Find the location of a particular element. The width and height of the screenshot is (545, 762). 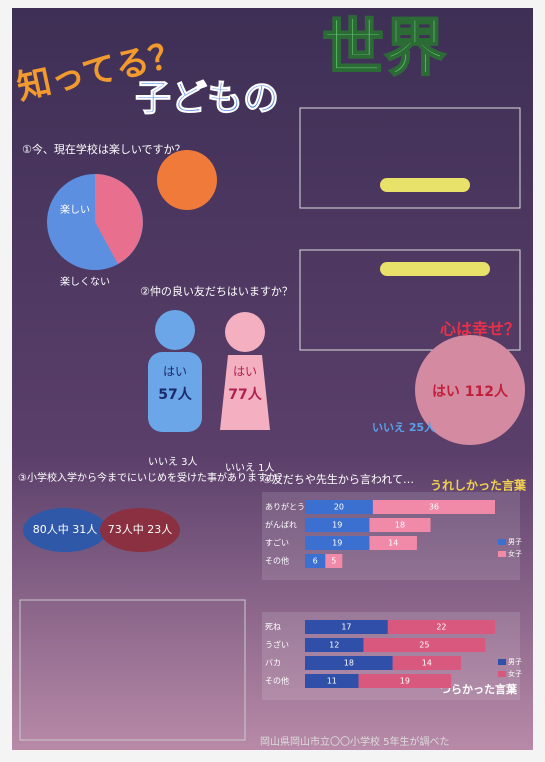

value-label: 25 is located at coordinates (424, 645).